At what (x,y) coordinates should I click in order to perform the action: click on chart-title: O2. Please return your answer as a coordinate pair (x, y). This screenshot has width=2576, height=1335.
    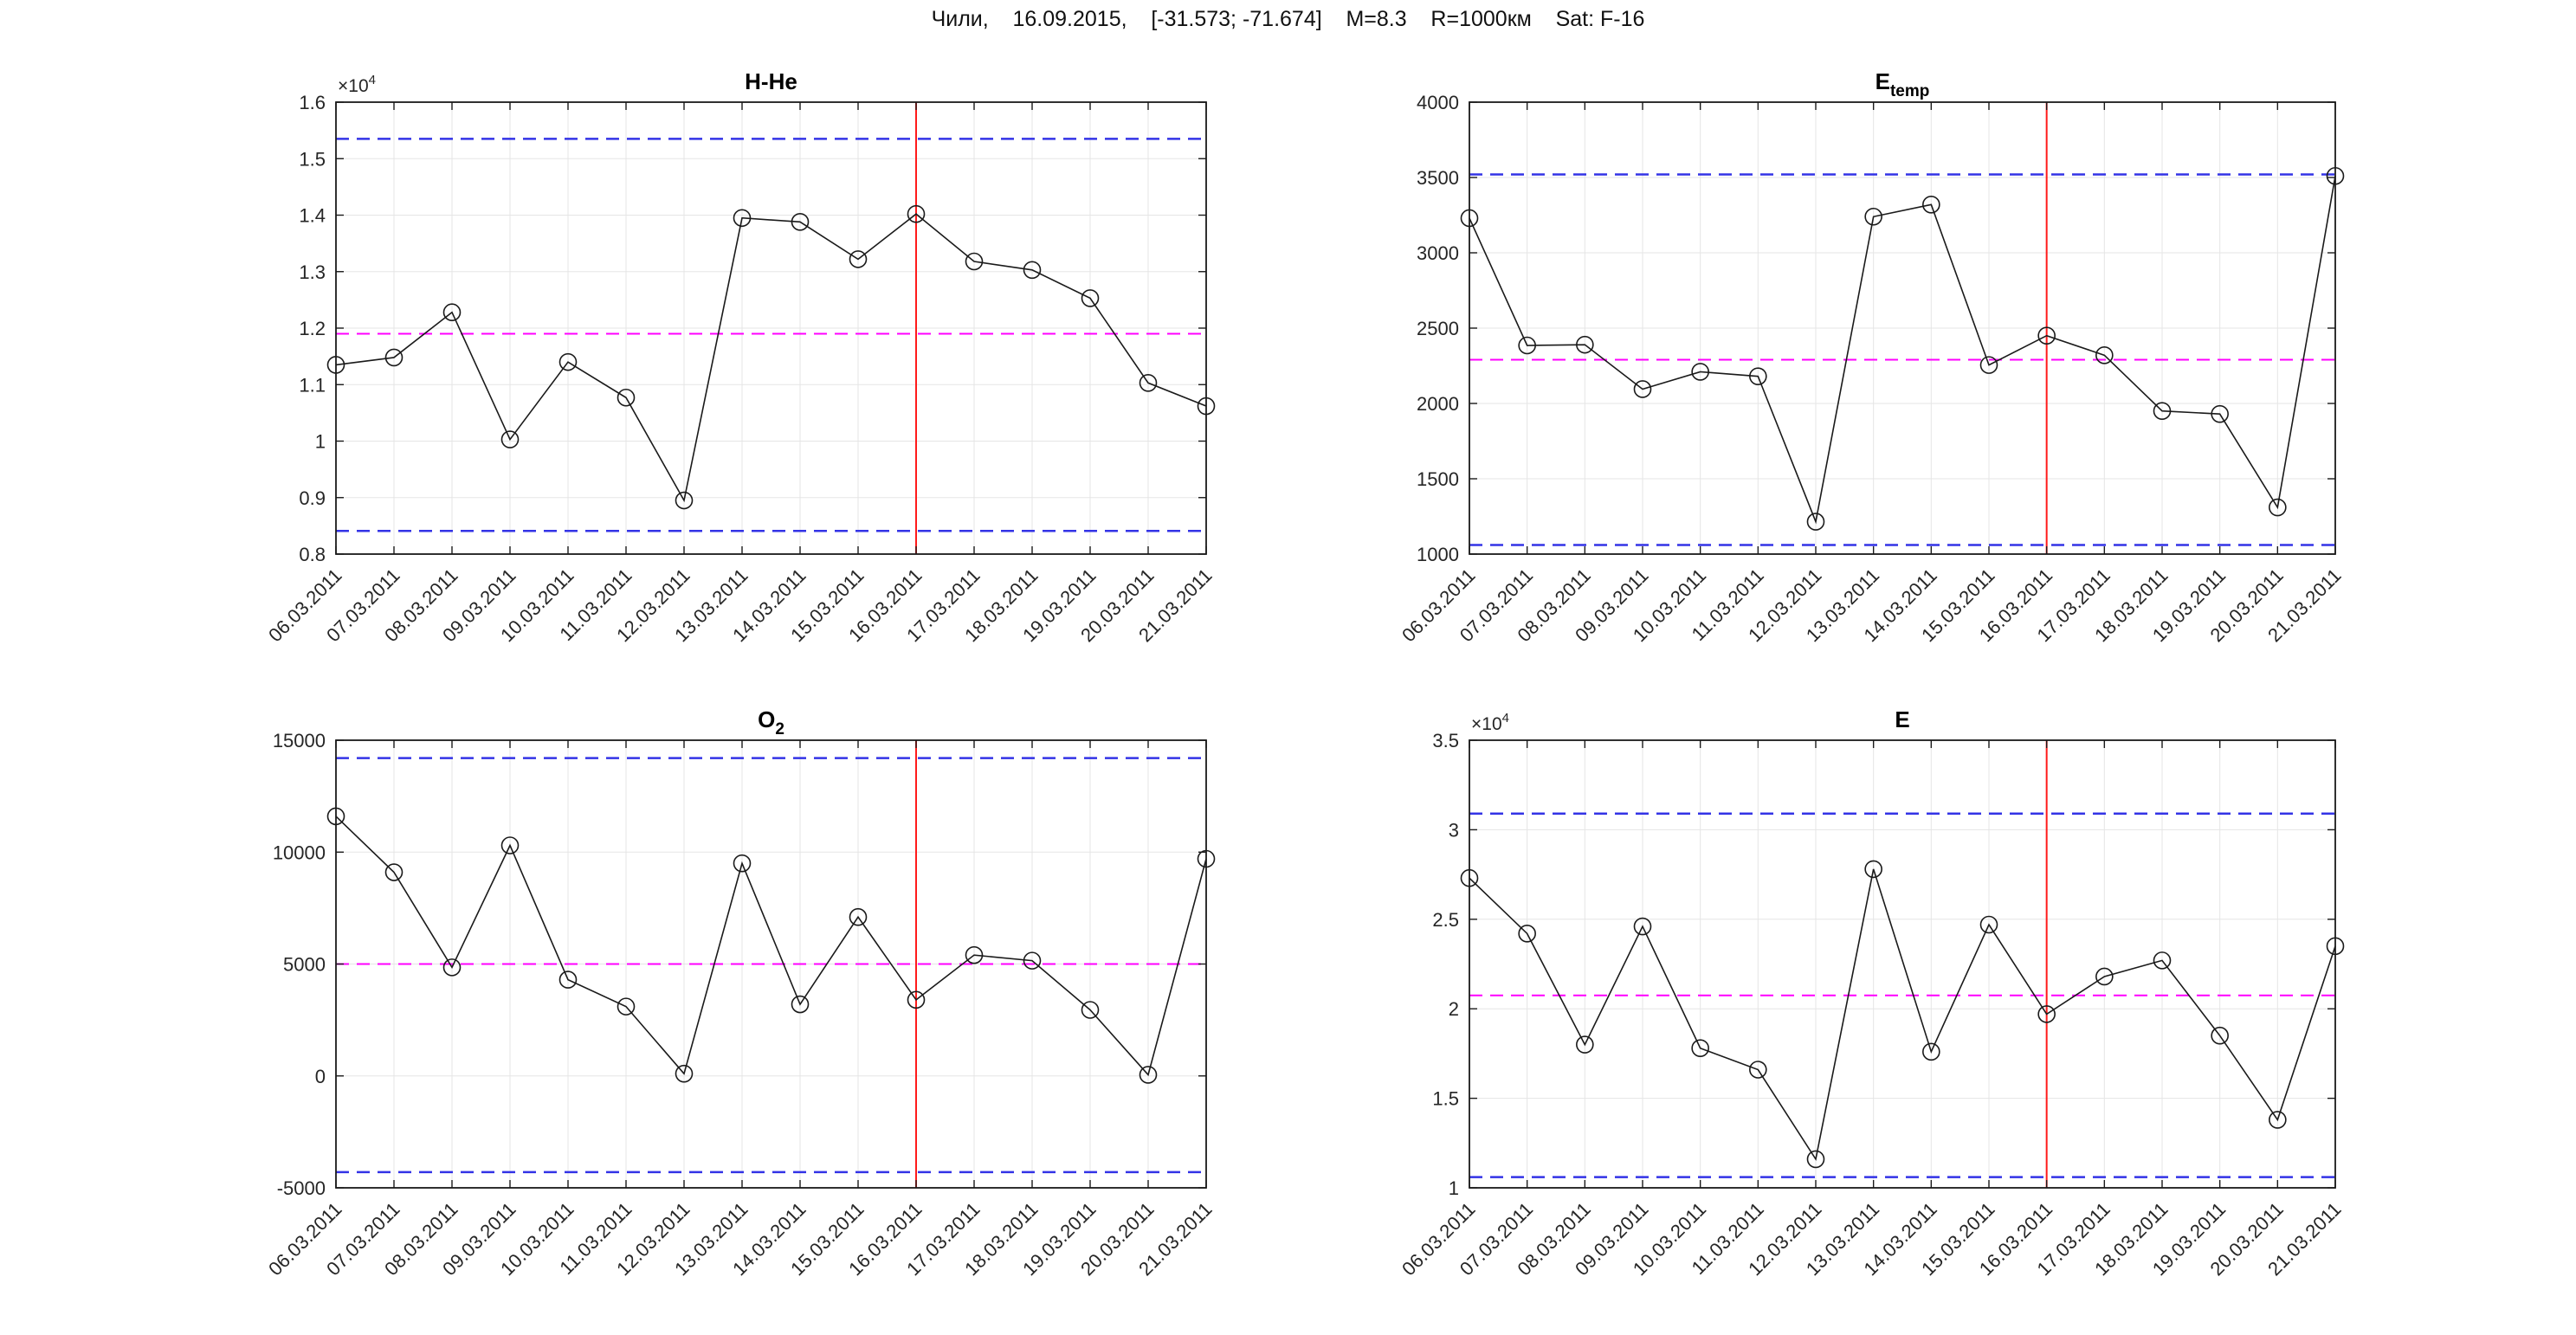
    Looking at the image, I should click on (771, 722).